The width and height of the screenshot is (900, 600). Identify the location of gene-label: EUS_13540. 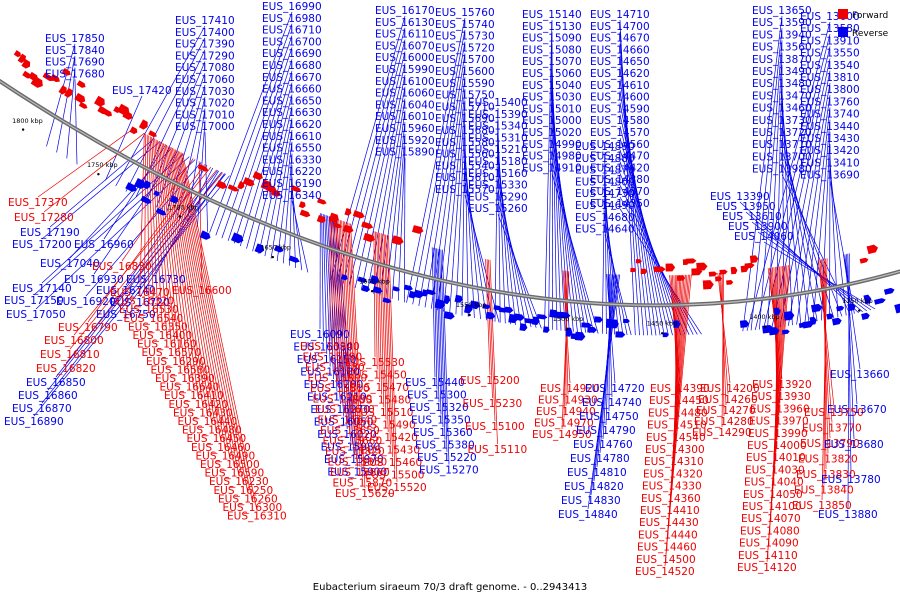
(830, 66).